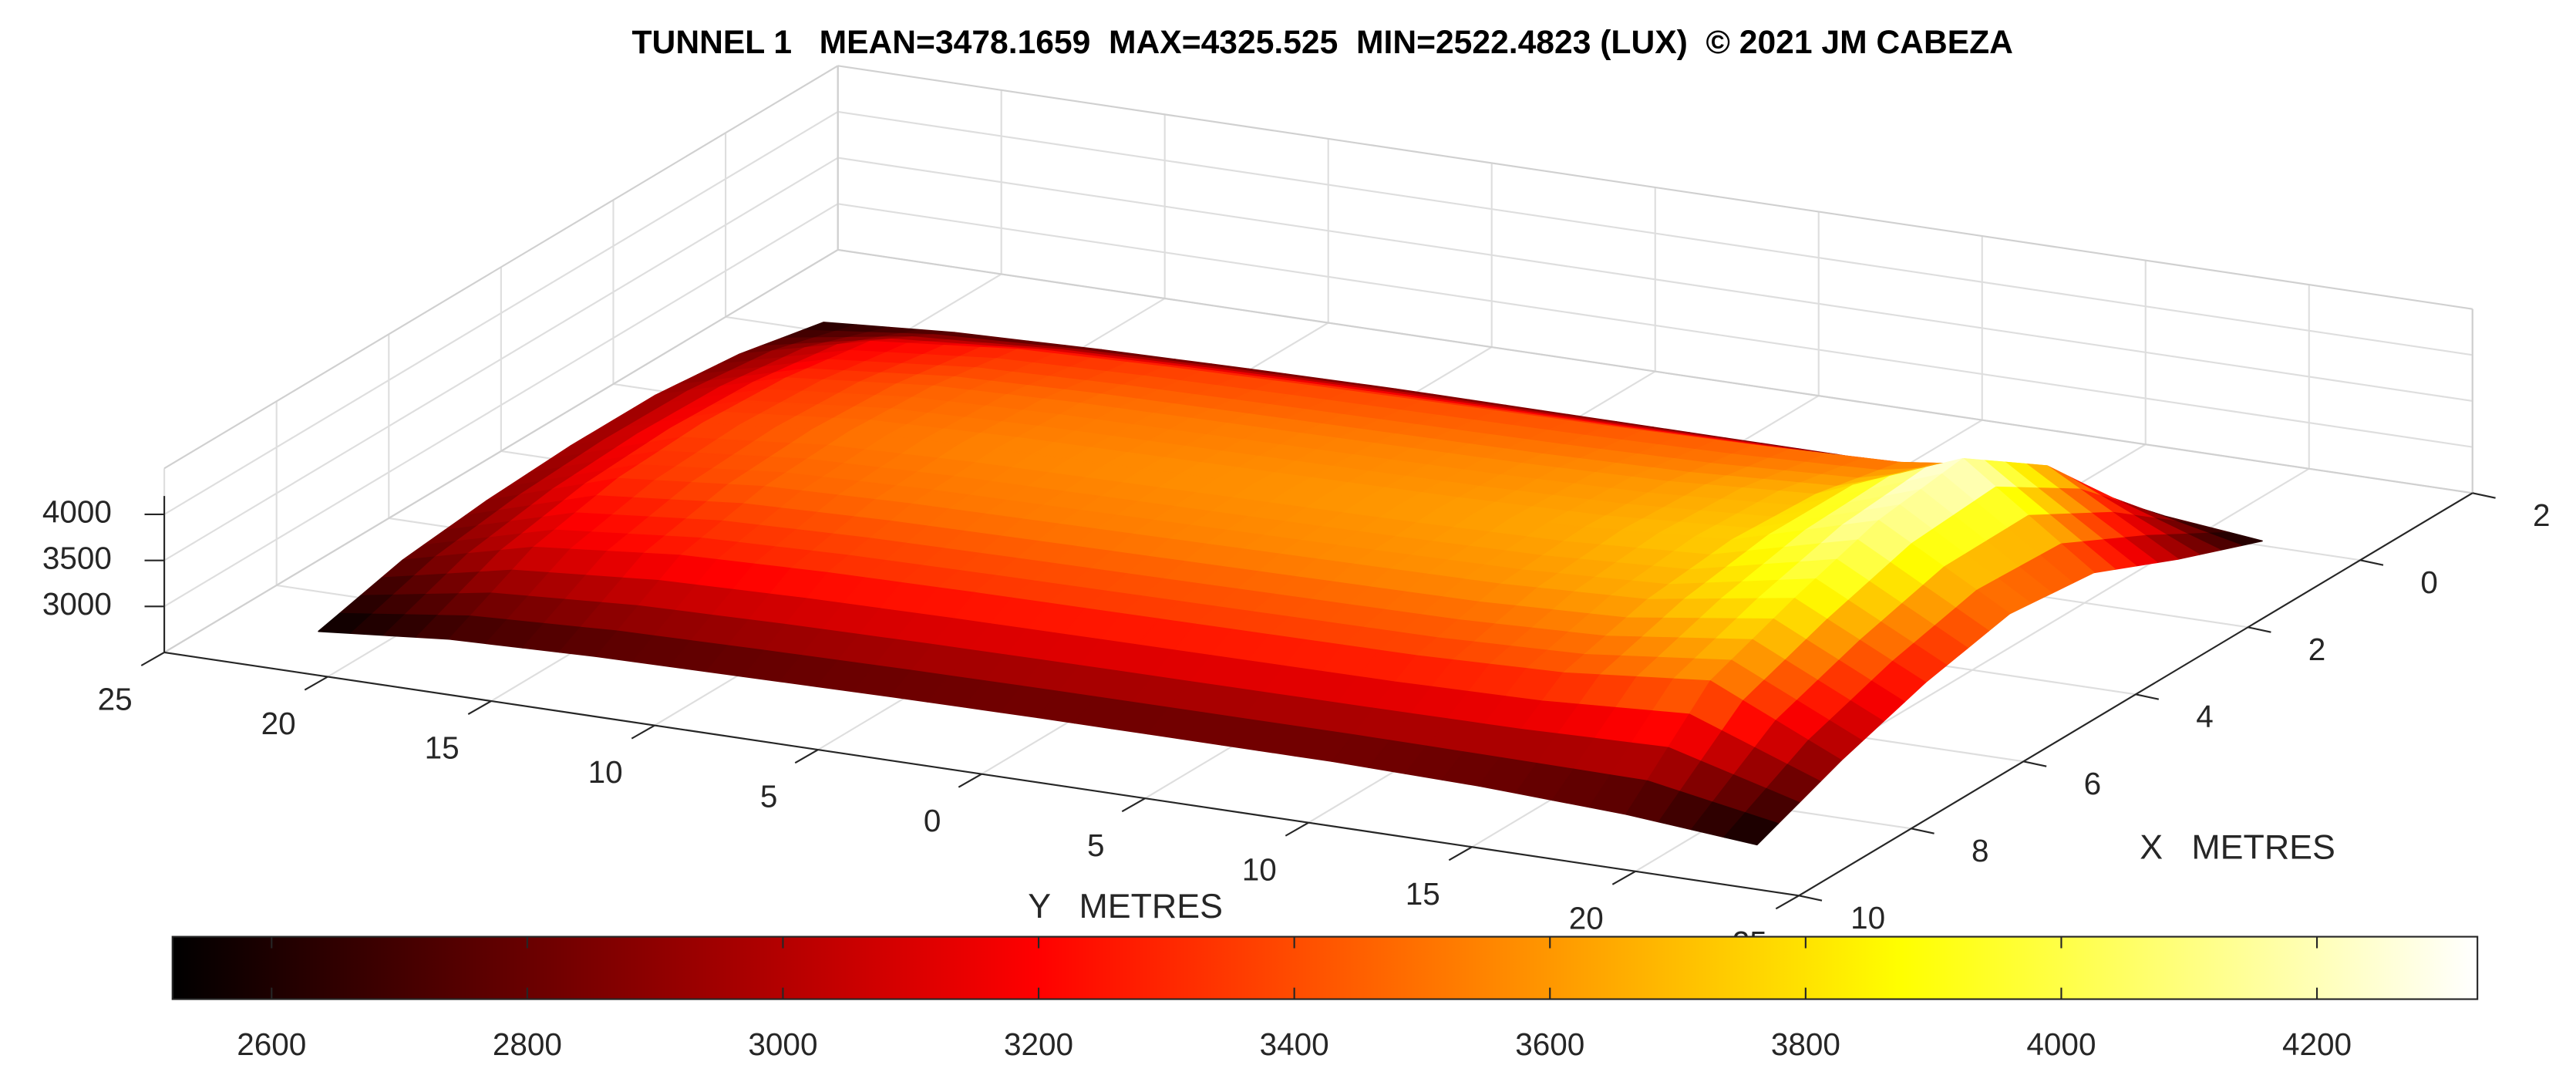 Image resolution: width=2576 pixels, height=1072 pixels. I want to click on colorbar-tick-label: 2800, so click(528, 1044).